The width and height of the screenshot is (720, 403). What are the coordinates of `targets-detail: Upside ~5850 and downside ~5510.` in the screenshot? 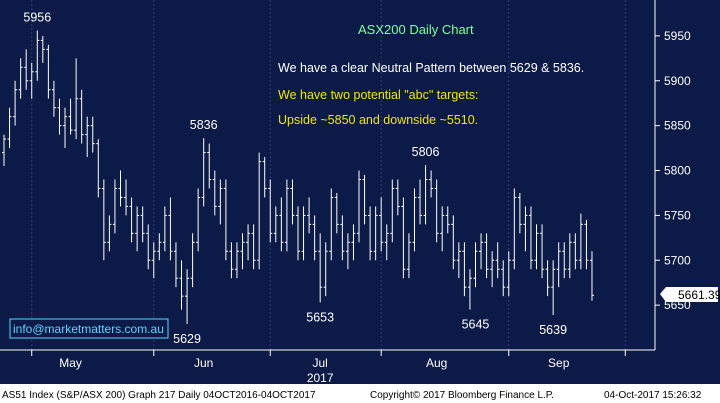 It's located at (378, 120).